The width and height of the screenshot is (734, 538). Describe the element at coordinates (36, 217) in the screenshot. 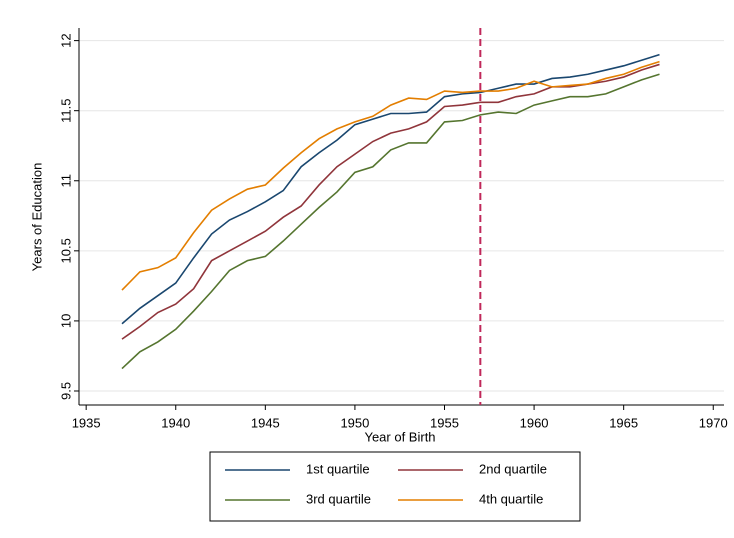

I see `y-axis-title: Years of Education` at that location.